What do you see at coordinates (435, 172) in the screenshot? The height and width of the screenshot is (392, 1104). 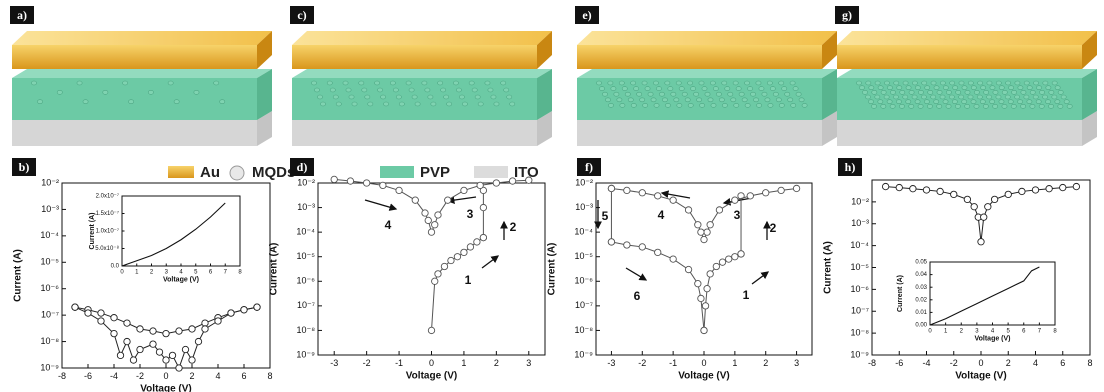 I see `legend-label: PVP` at bounding box center [435, 172].